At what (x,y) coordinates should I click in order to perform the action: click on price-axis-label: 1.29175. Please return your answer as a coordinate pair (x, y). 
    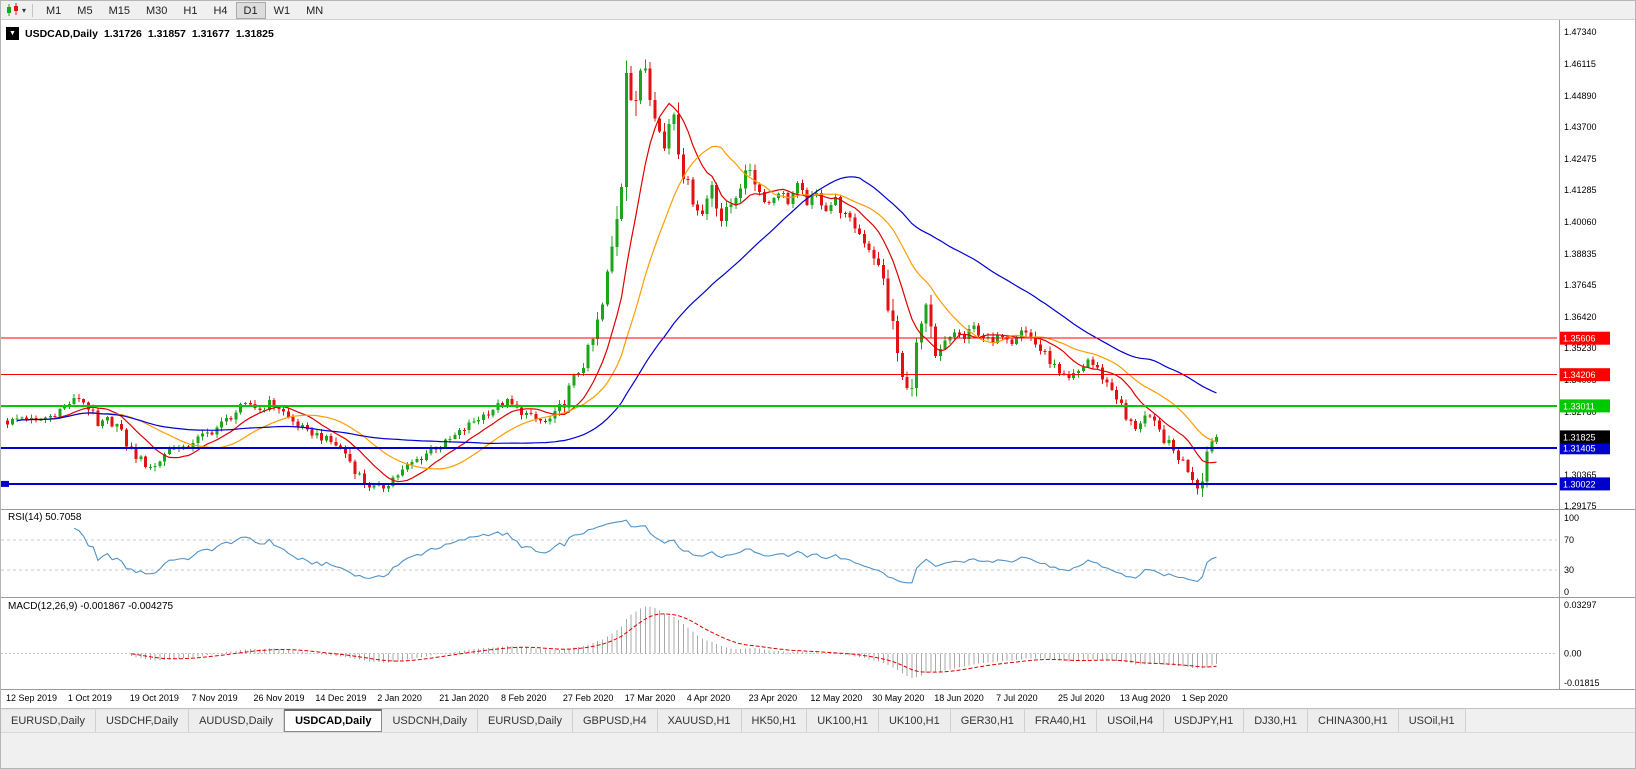
    Looking at the image, I should click on (1580, 506).